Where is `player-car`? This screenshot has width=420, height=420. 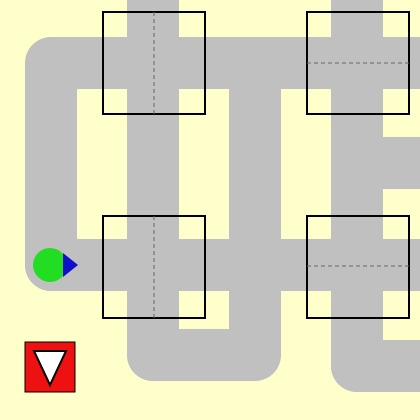
player-car is located at coordinates (55, 265).